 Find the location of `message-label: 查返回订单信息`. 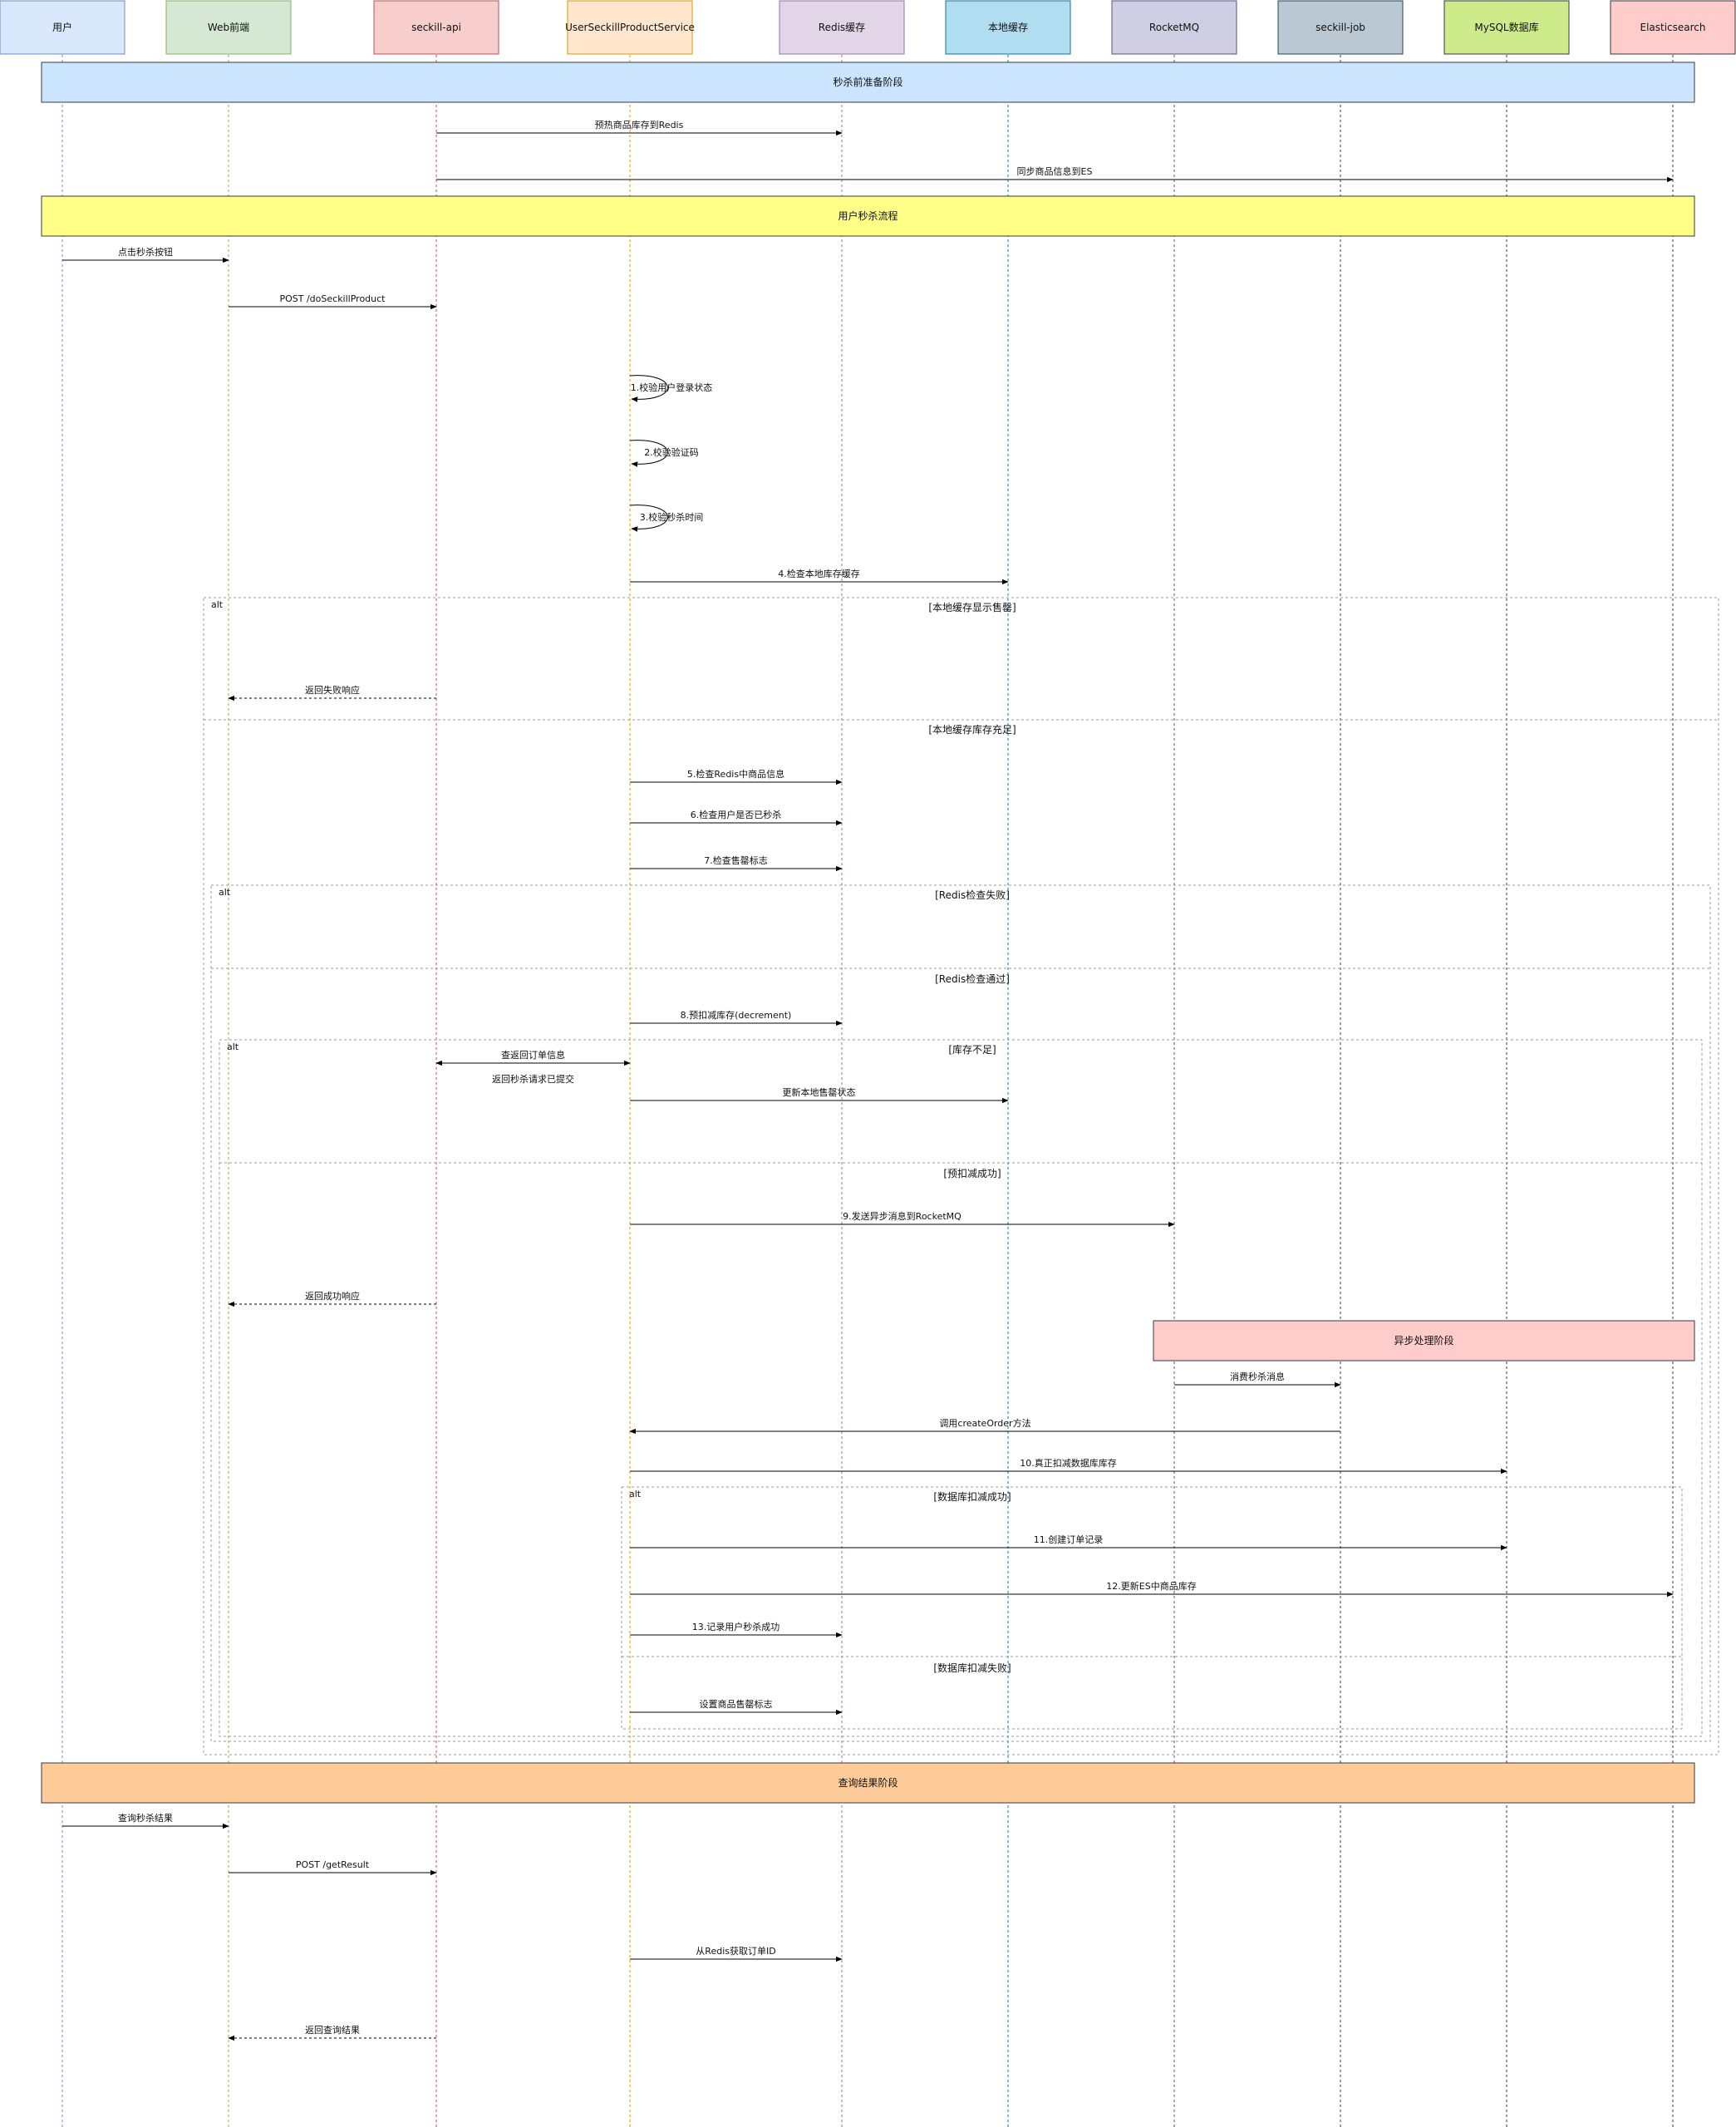

message-label: 查返回订单信息 is located at coordinates (533, 1055).